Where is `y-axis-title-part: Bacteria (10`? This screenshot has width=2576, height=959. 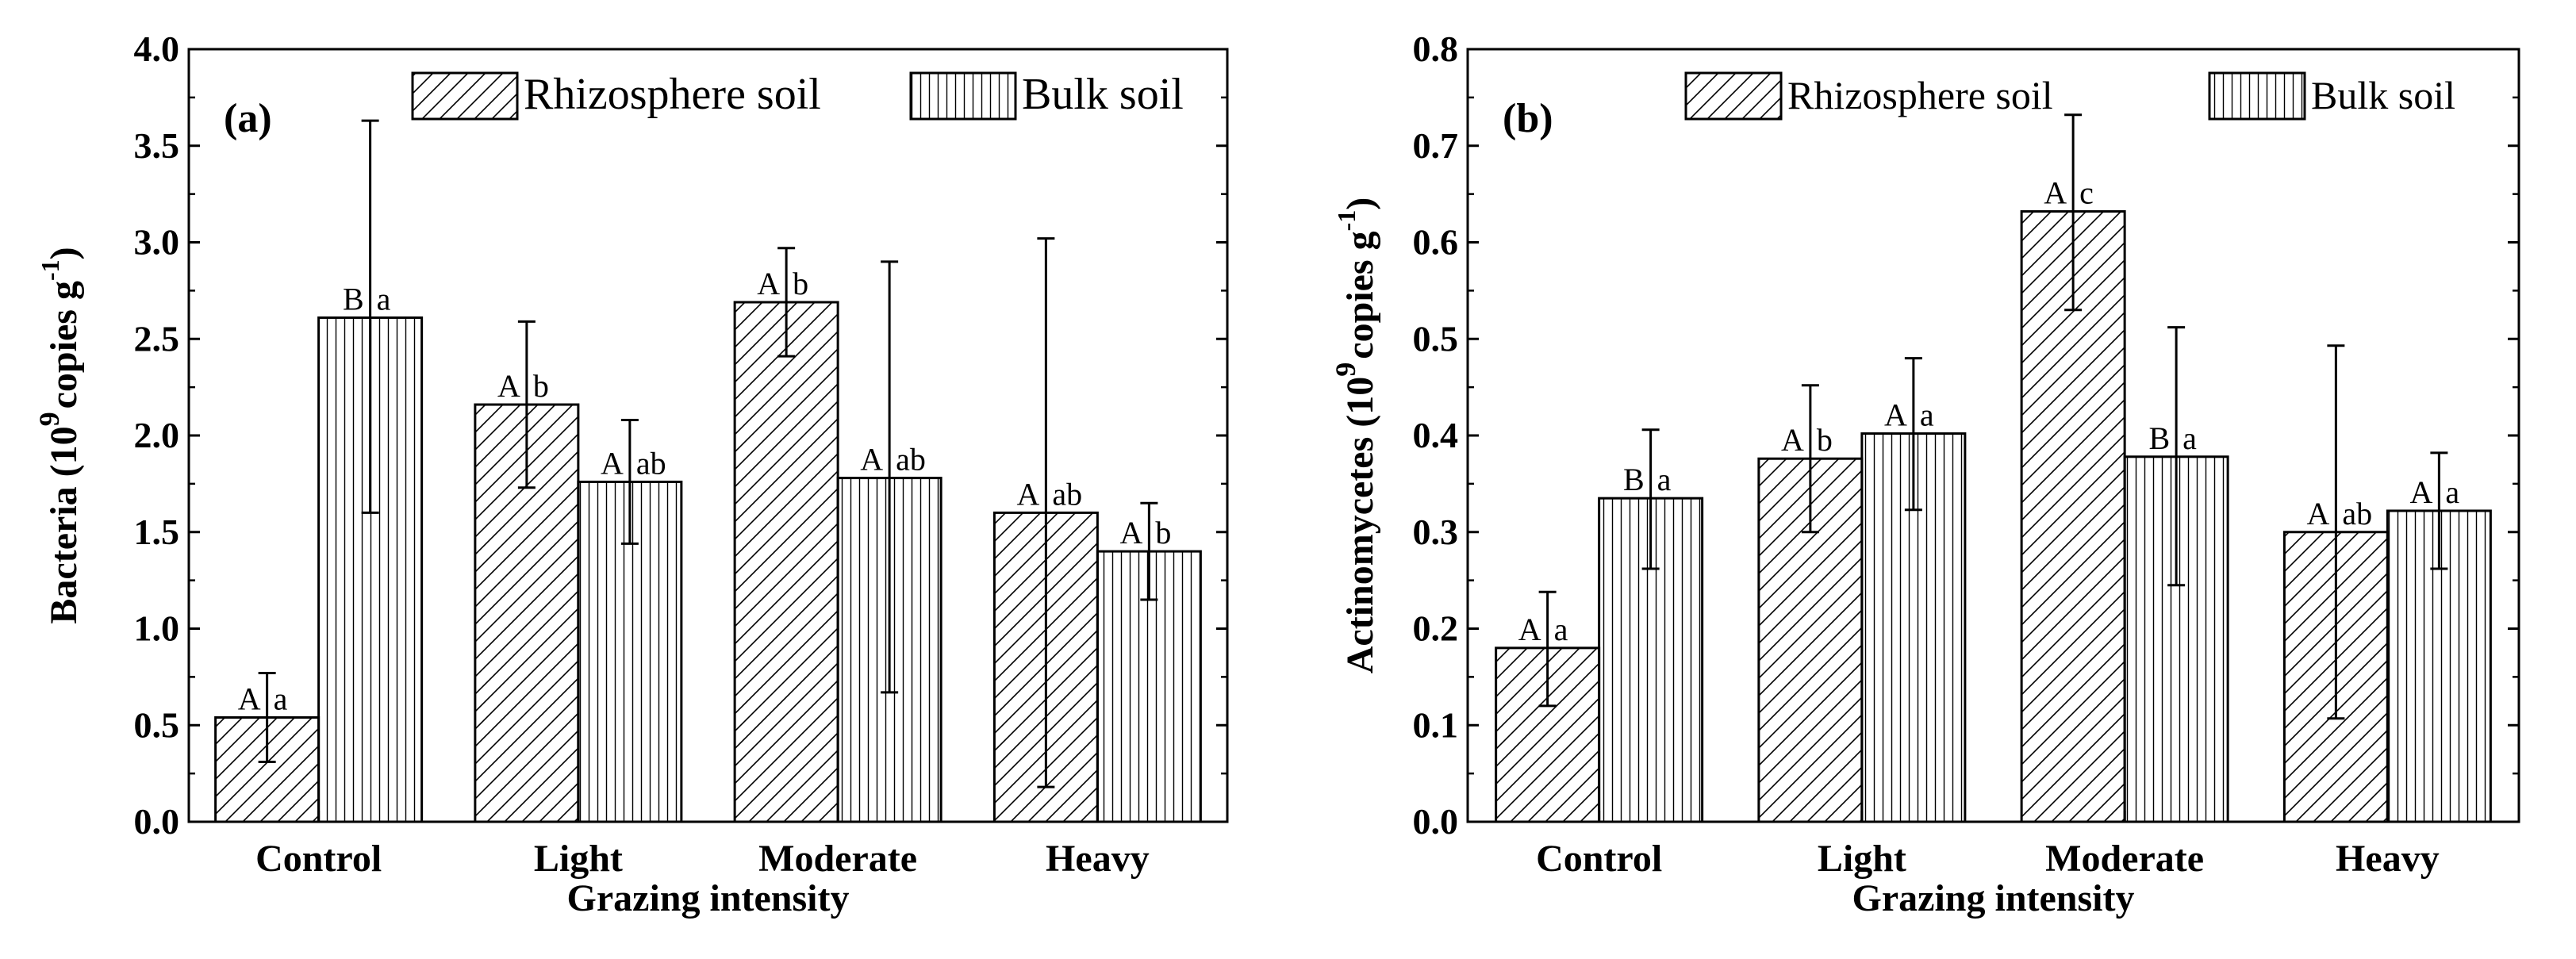 y-axis-title-part: Bacteria (10 is located at coordinates (64, 524).